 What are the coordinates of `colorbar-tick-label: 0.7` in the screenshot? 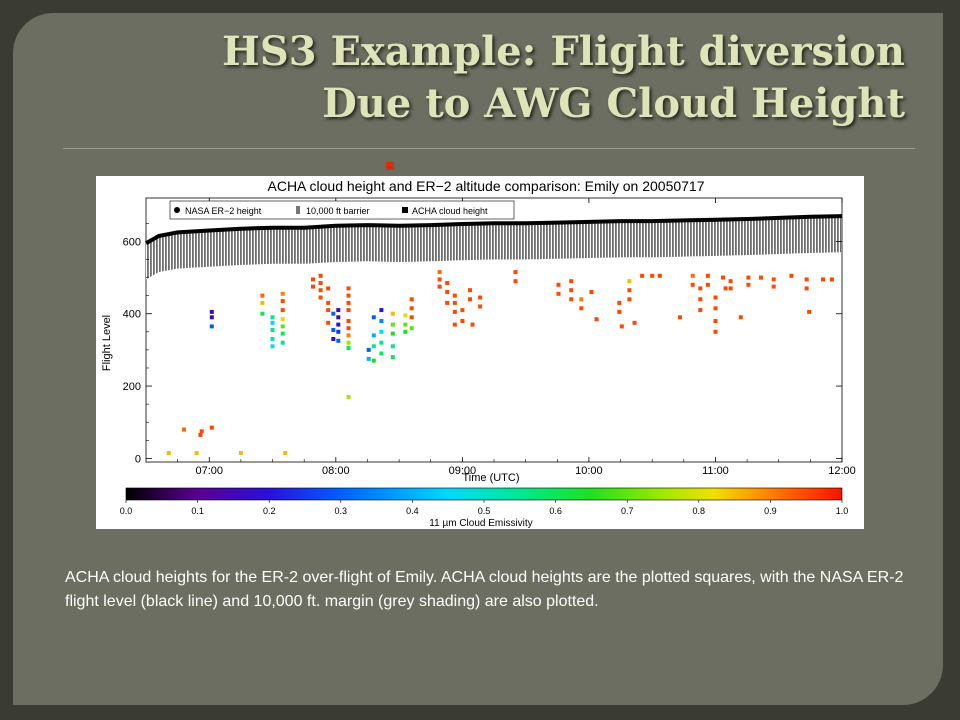 It's located at (627, 511).